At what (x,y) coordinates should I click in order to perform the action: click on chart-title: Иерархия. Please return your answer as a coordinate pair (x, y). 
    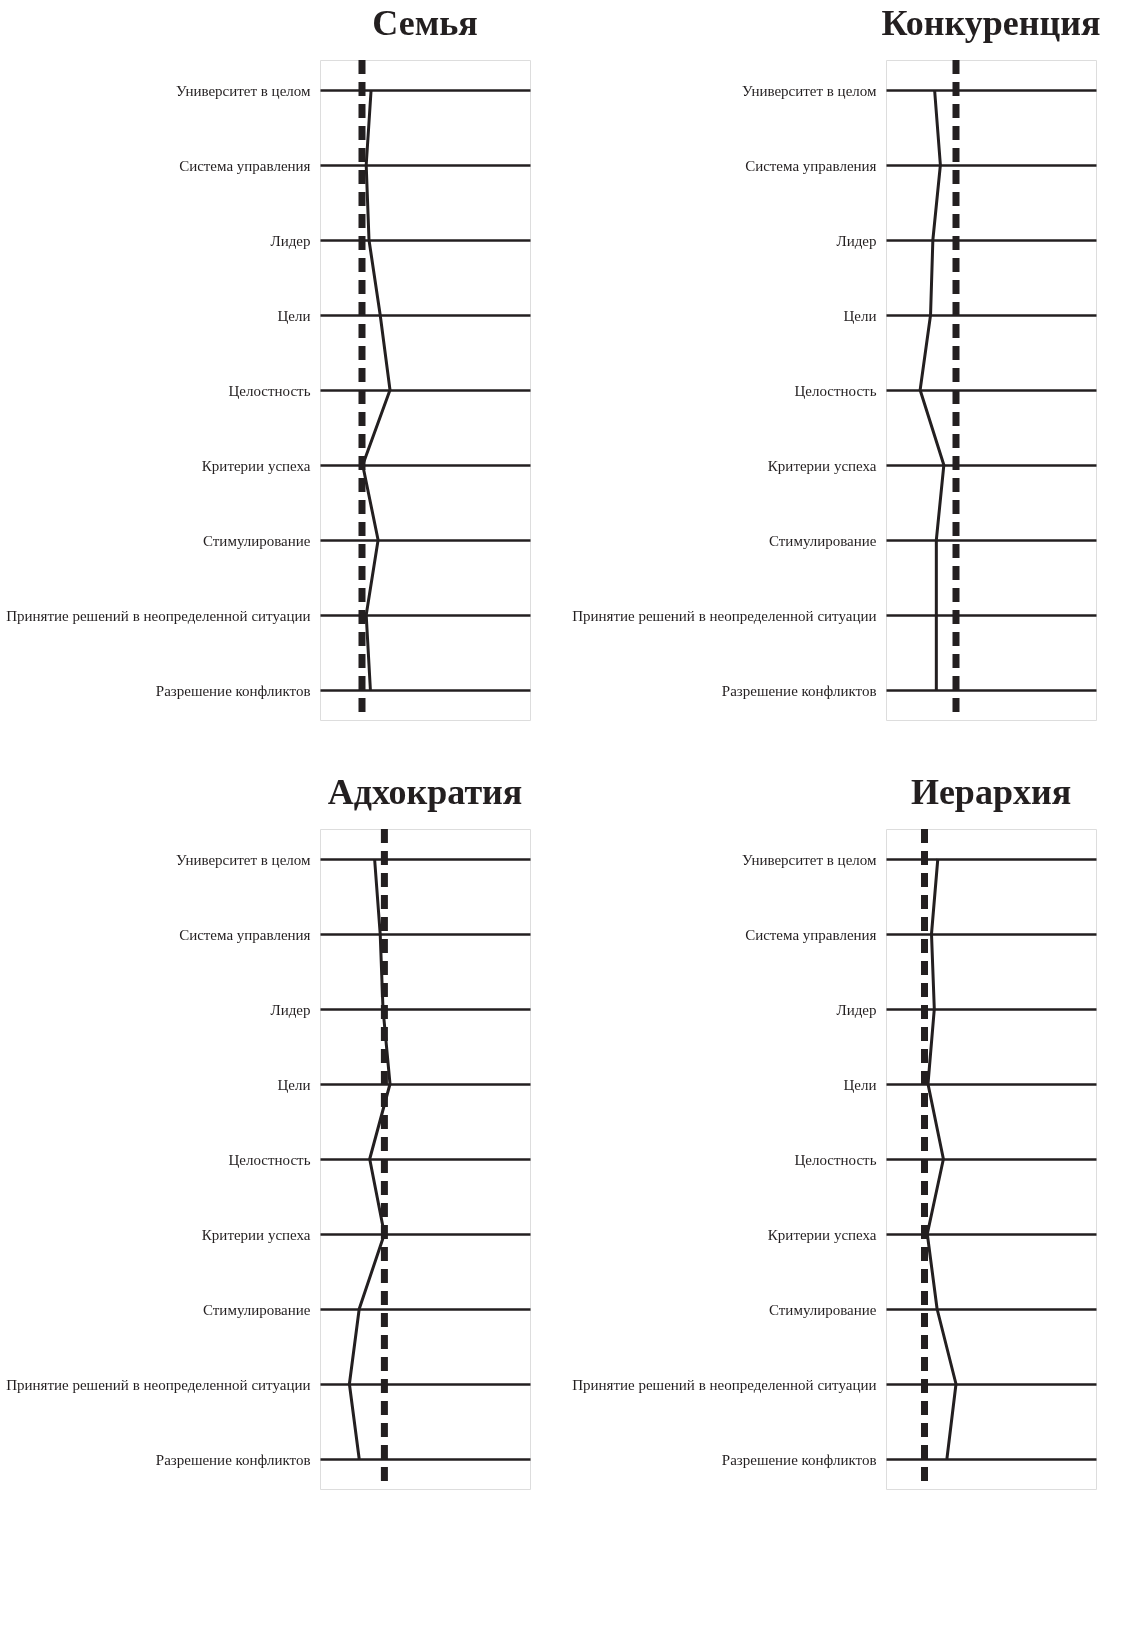
    Looking at the image, I should click on (991, 791).